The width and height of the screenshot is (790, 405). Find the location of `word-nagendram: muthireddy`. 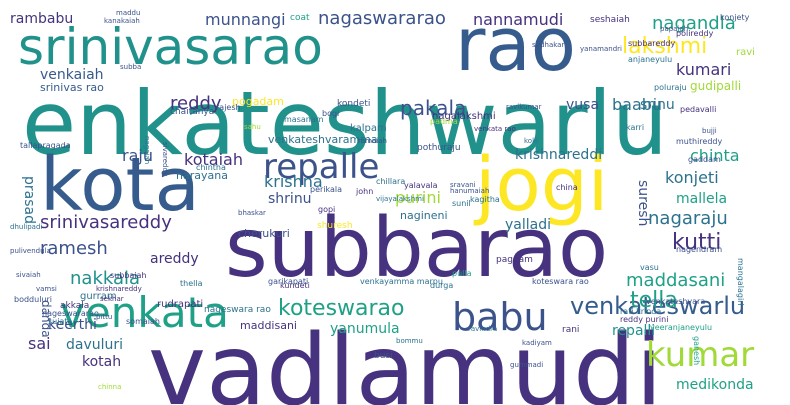

word-nagendram: muthireddy is located at coordinates (699, 141).